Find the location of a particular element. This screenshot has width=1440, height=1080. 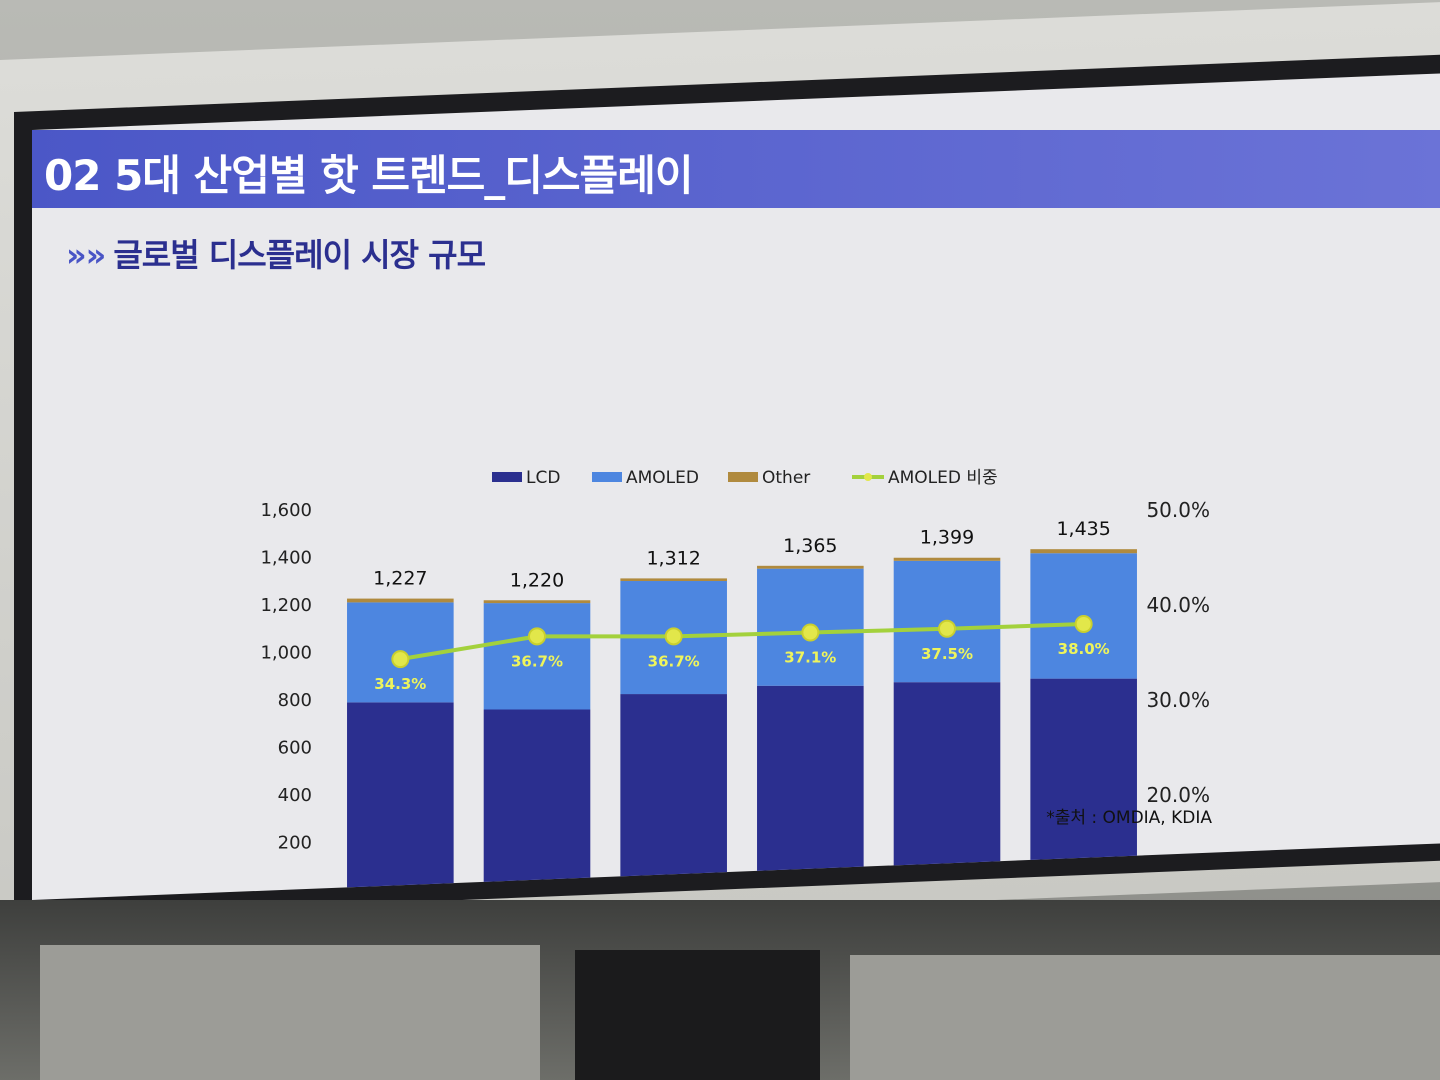

tv-stand is located at coordinates (697, 1015).